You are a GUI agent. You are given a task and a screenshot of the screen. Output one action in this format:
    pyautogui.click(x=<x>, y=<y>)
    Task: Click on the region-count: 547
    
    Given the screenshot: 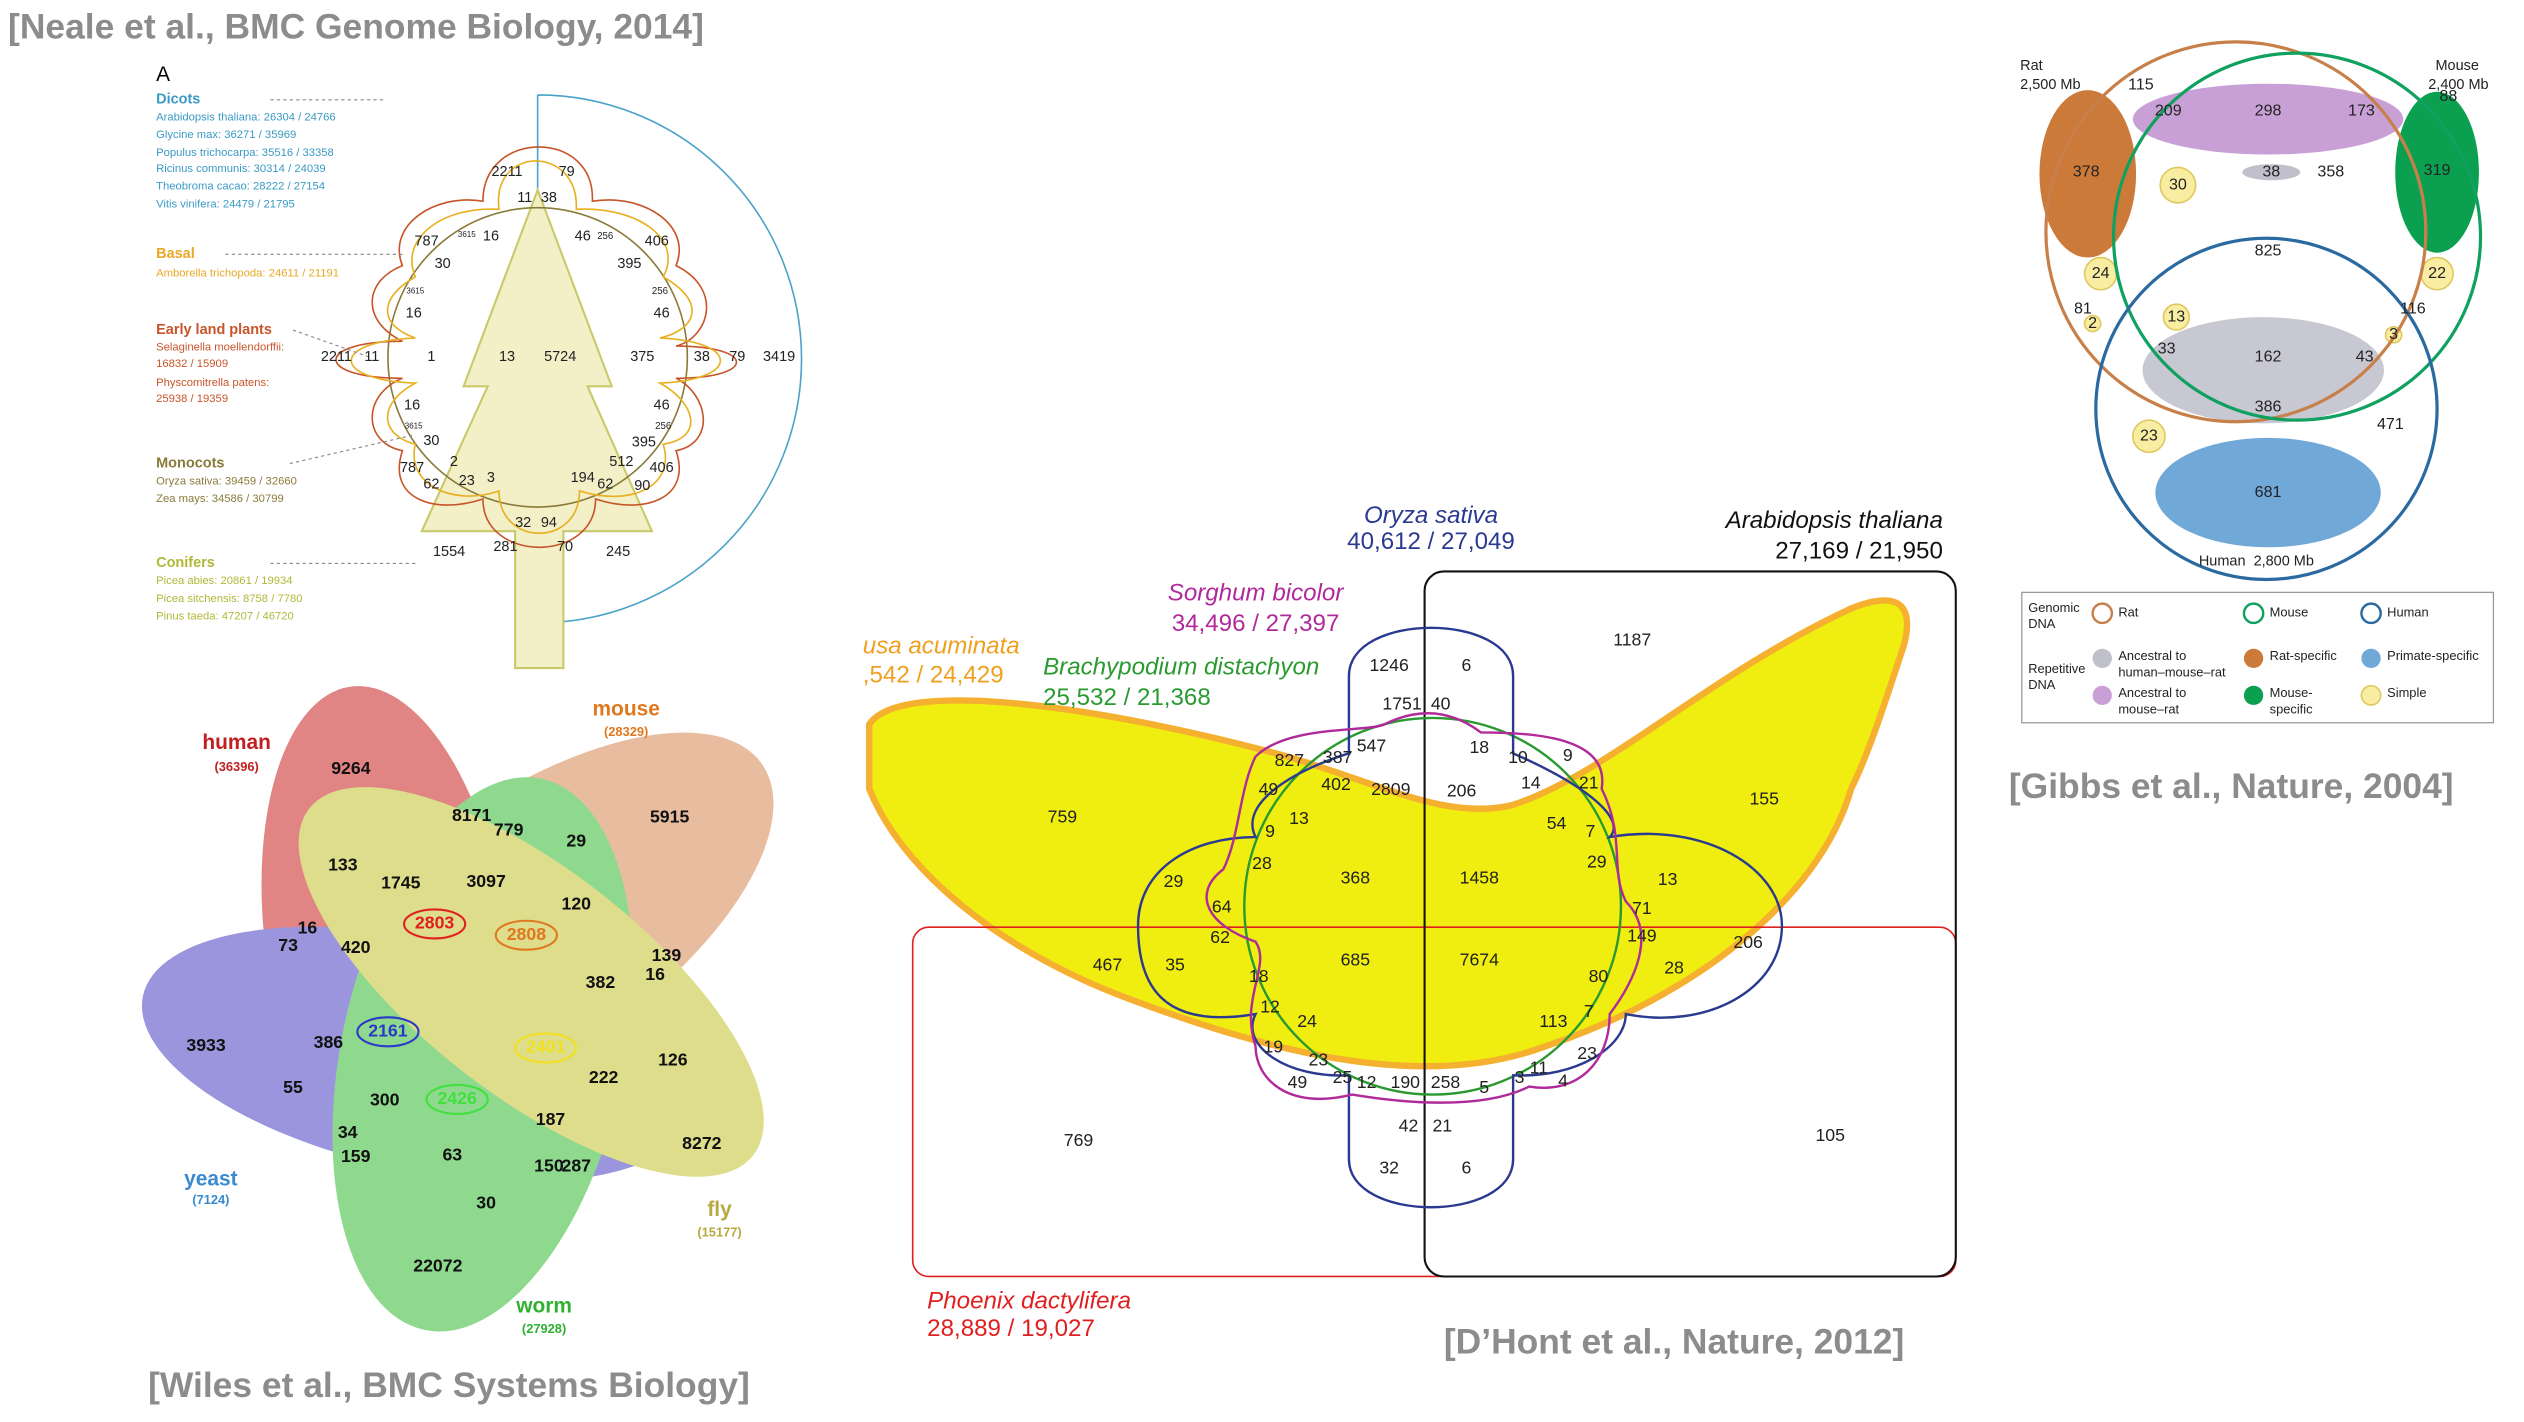 What is the action you would take?
    pyautogui.click(x=1372, y=746)
    